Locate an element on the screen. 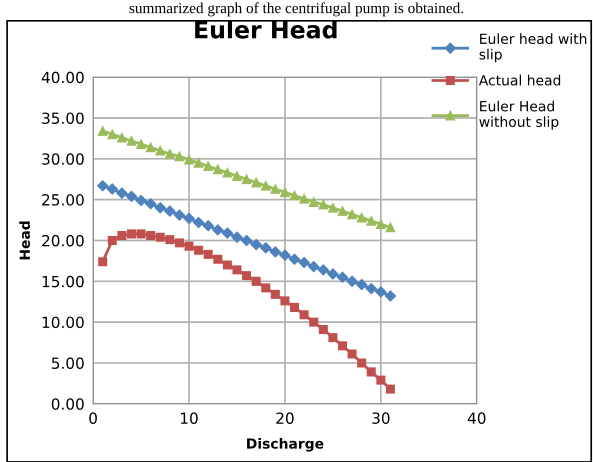 The width and height of the screenshot is (593, 462). y-tick-label: 15.00 is located at coordinates (63, 282).